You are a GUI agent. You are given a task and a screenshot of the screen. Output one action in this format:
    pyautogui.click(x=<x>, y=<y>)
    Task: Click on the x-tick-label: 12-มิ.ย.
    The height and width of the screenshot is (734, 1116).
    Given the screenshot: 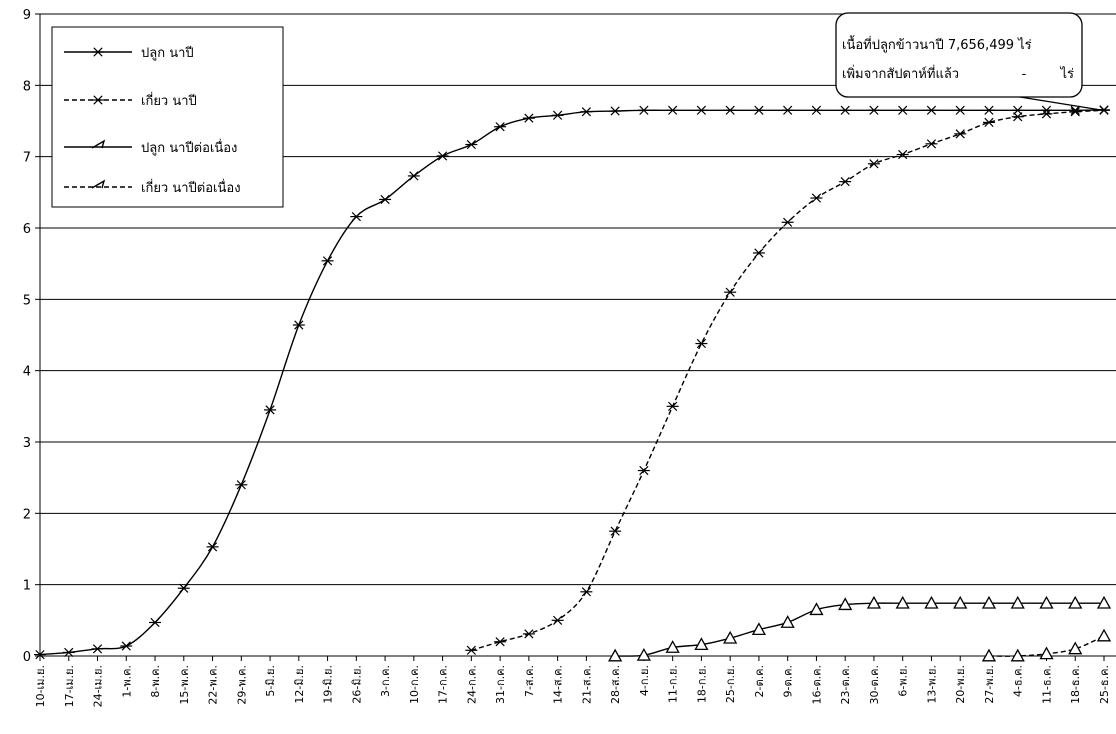 What is the action you would take?
    pyautogui.click(x=299, y=684)
    